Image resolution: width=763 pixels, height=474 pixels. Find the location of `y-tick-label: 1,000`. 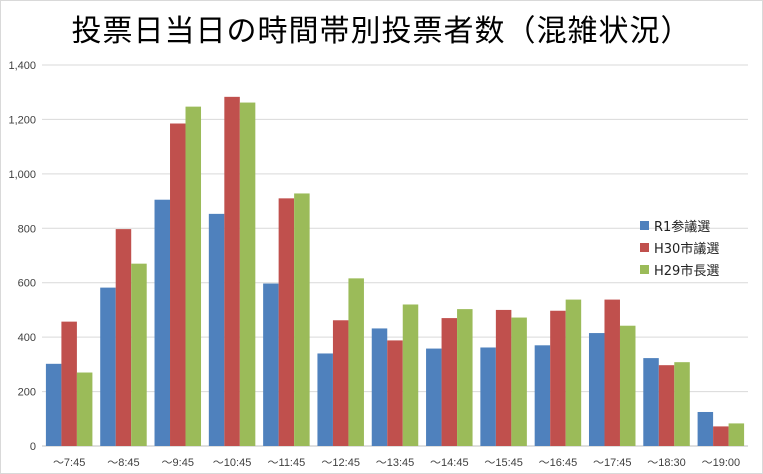

y-tick-label: 1,000 is located at coordinates (22, 175).